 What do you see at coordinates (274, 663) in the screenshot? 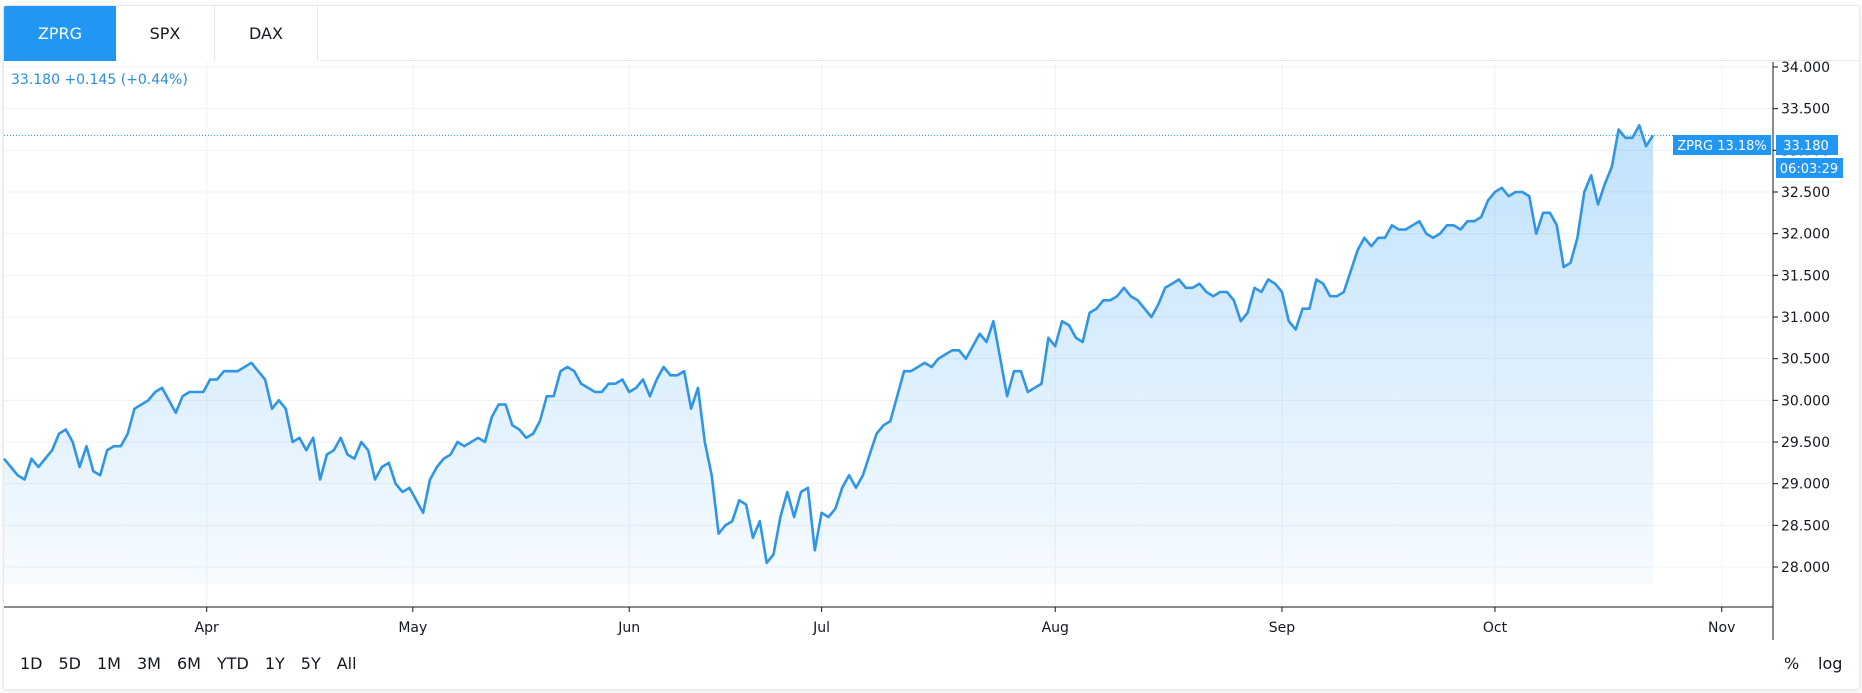
I see `range-1y: 1Y` at bounding box center [274, 663].